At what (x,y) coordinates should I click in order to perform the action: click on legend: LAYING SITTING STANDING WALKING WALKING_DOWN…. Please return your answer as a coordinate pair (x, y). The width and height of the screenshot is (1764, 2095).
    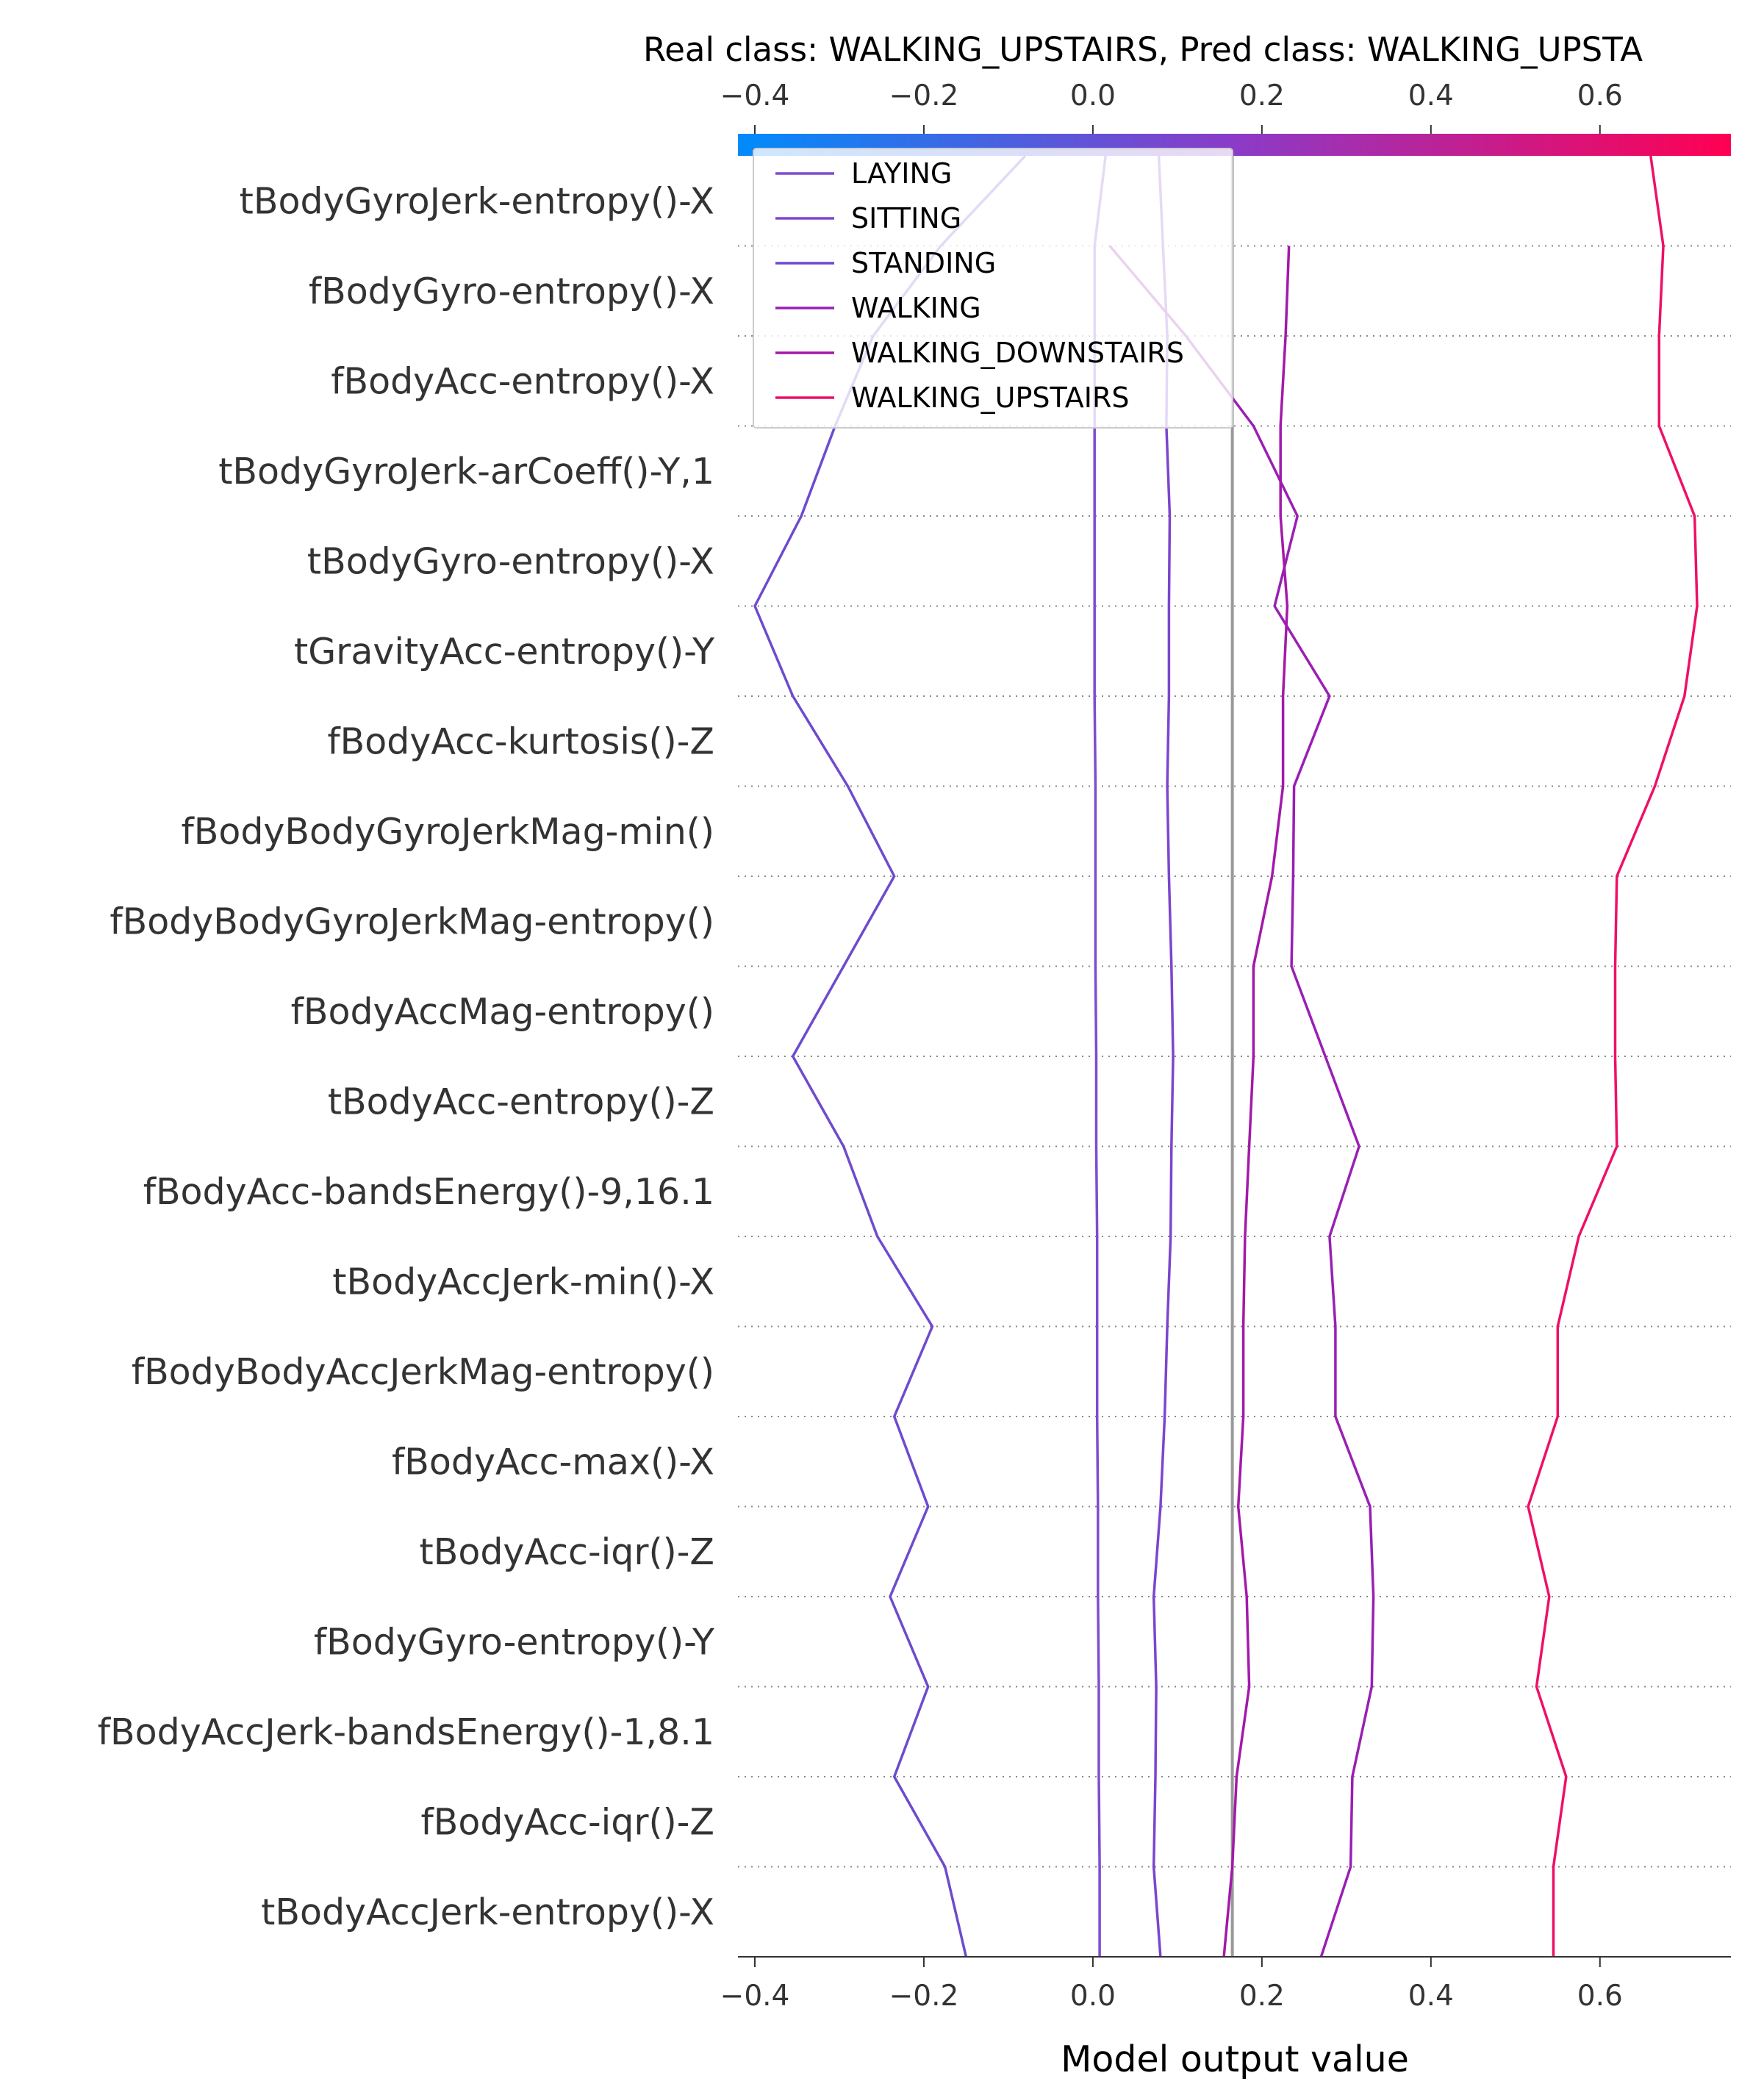
    Looking at the image, I should click on (993, 288).